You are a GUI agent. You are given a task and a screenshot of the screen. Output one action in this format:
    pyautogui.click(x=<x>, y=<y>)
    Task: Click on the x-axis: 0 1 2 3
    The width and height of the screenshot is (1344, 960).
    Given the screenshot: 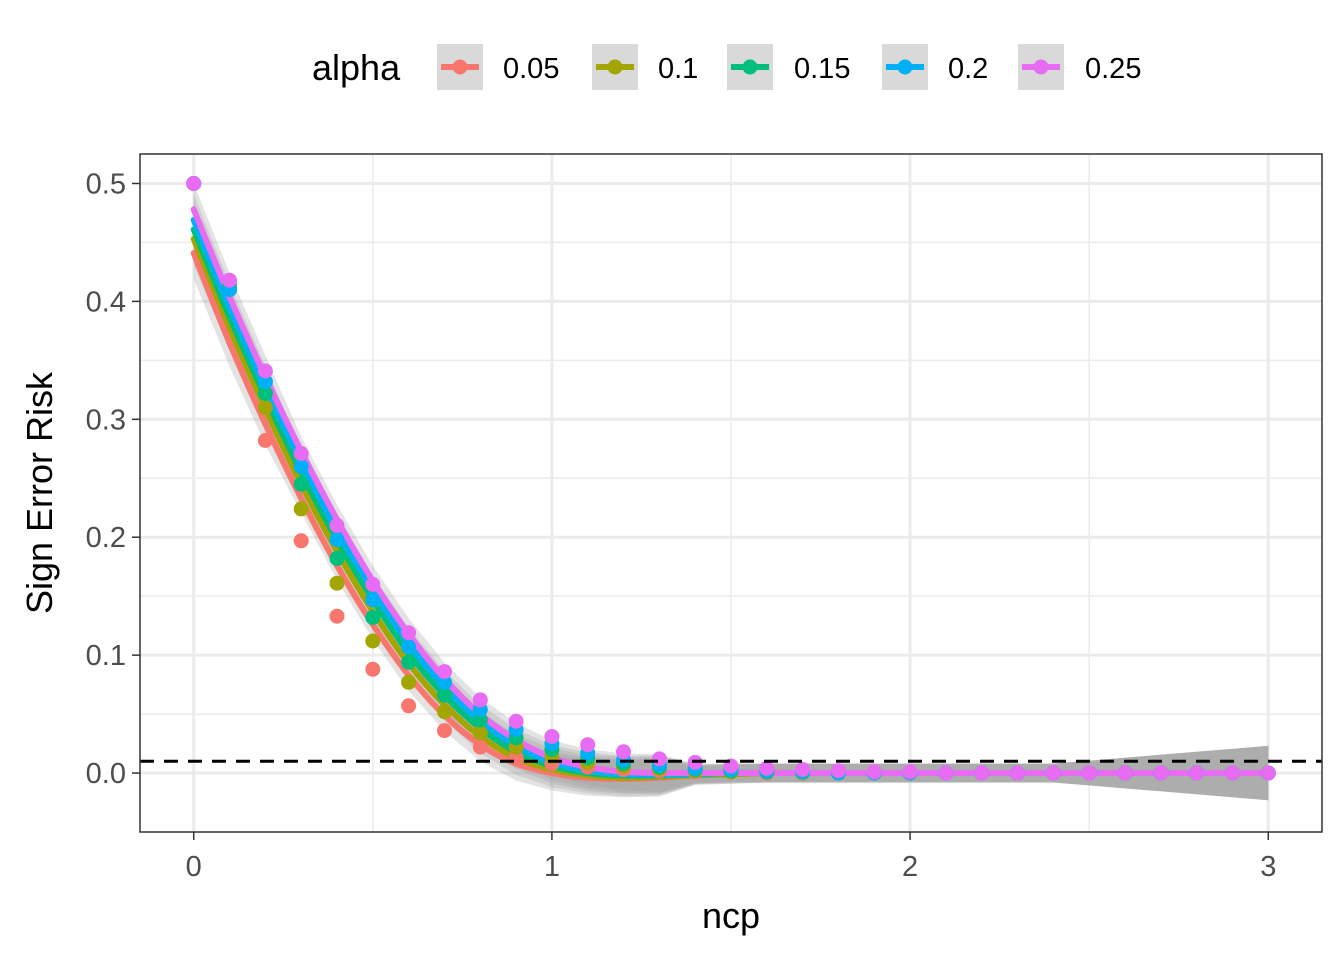 What is the action you would take?
    pyautogui.click(x=731, y=857)
    